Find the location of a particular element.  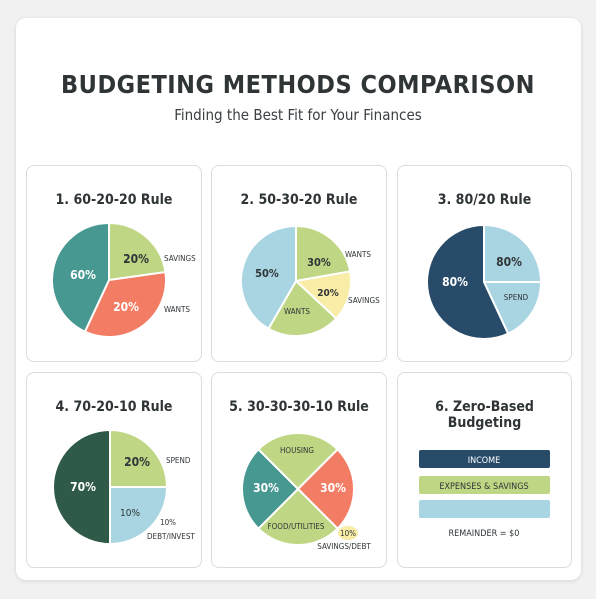

pie-chart-4: 70% 20% 10% SPEND 10% DEBT/INVEST is located at coordinates (123, 487).